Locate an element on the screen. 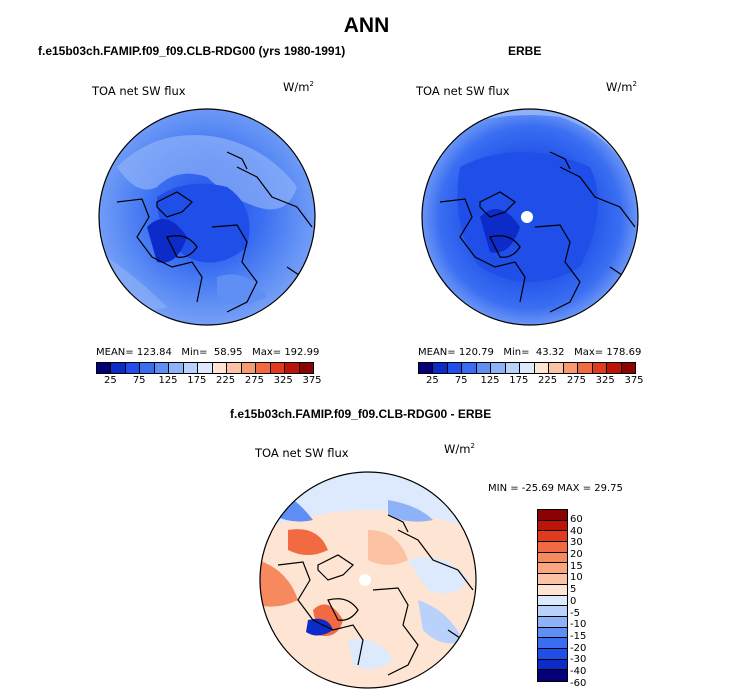  colorbar-tick-label: 10 is located at coordinates (576, 578).